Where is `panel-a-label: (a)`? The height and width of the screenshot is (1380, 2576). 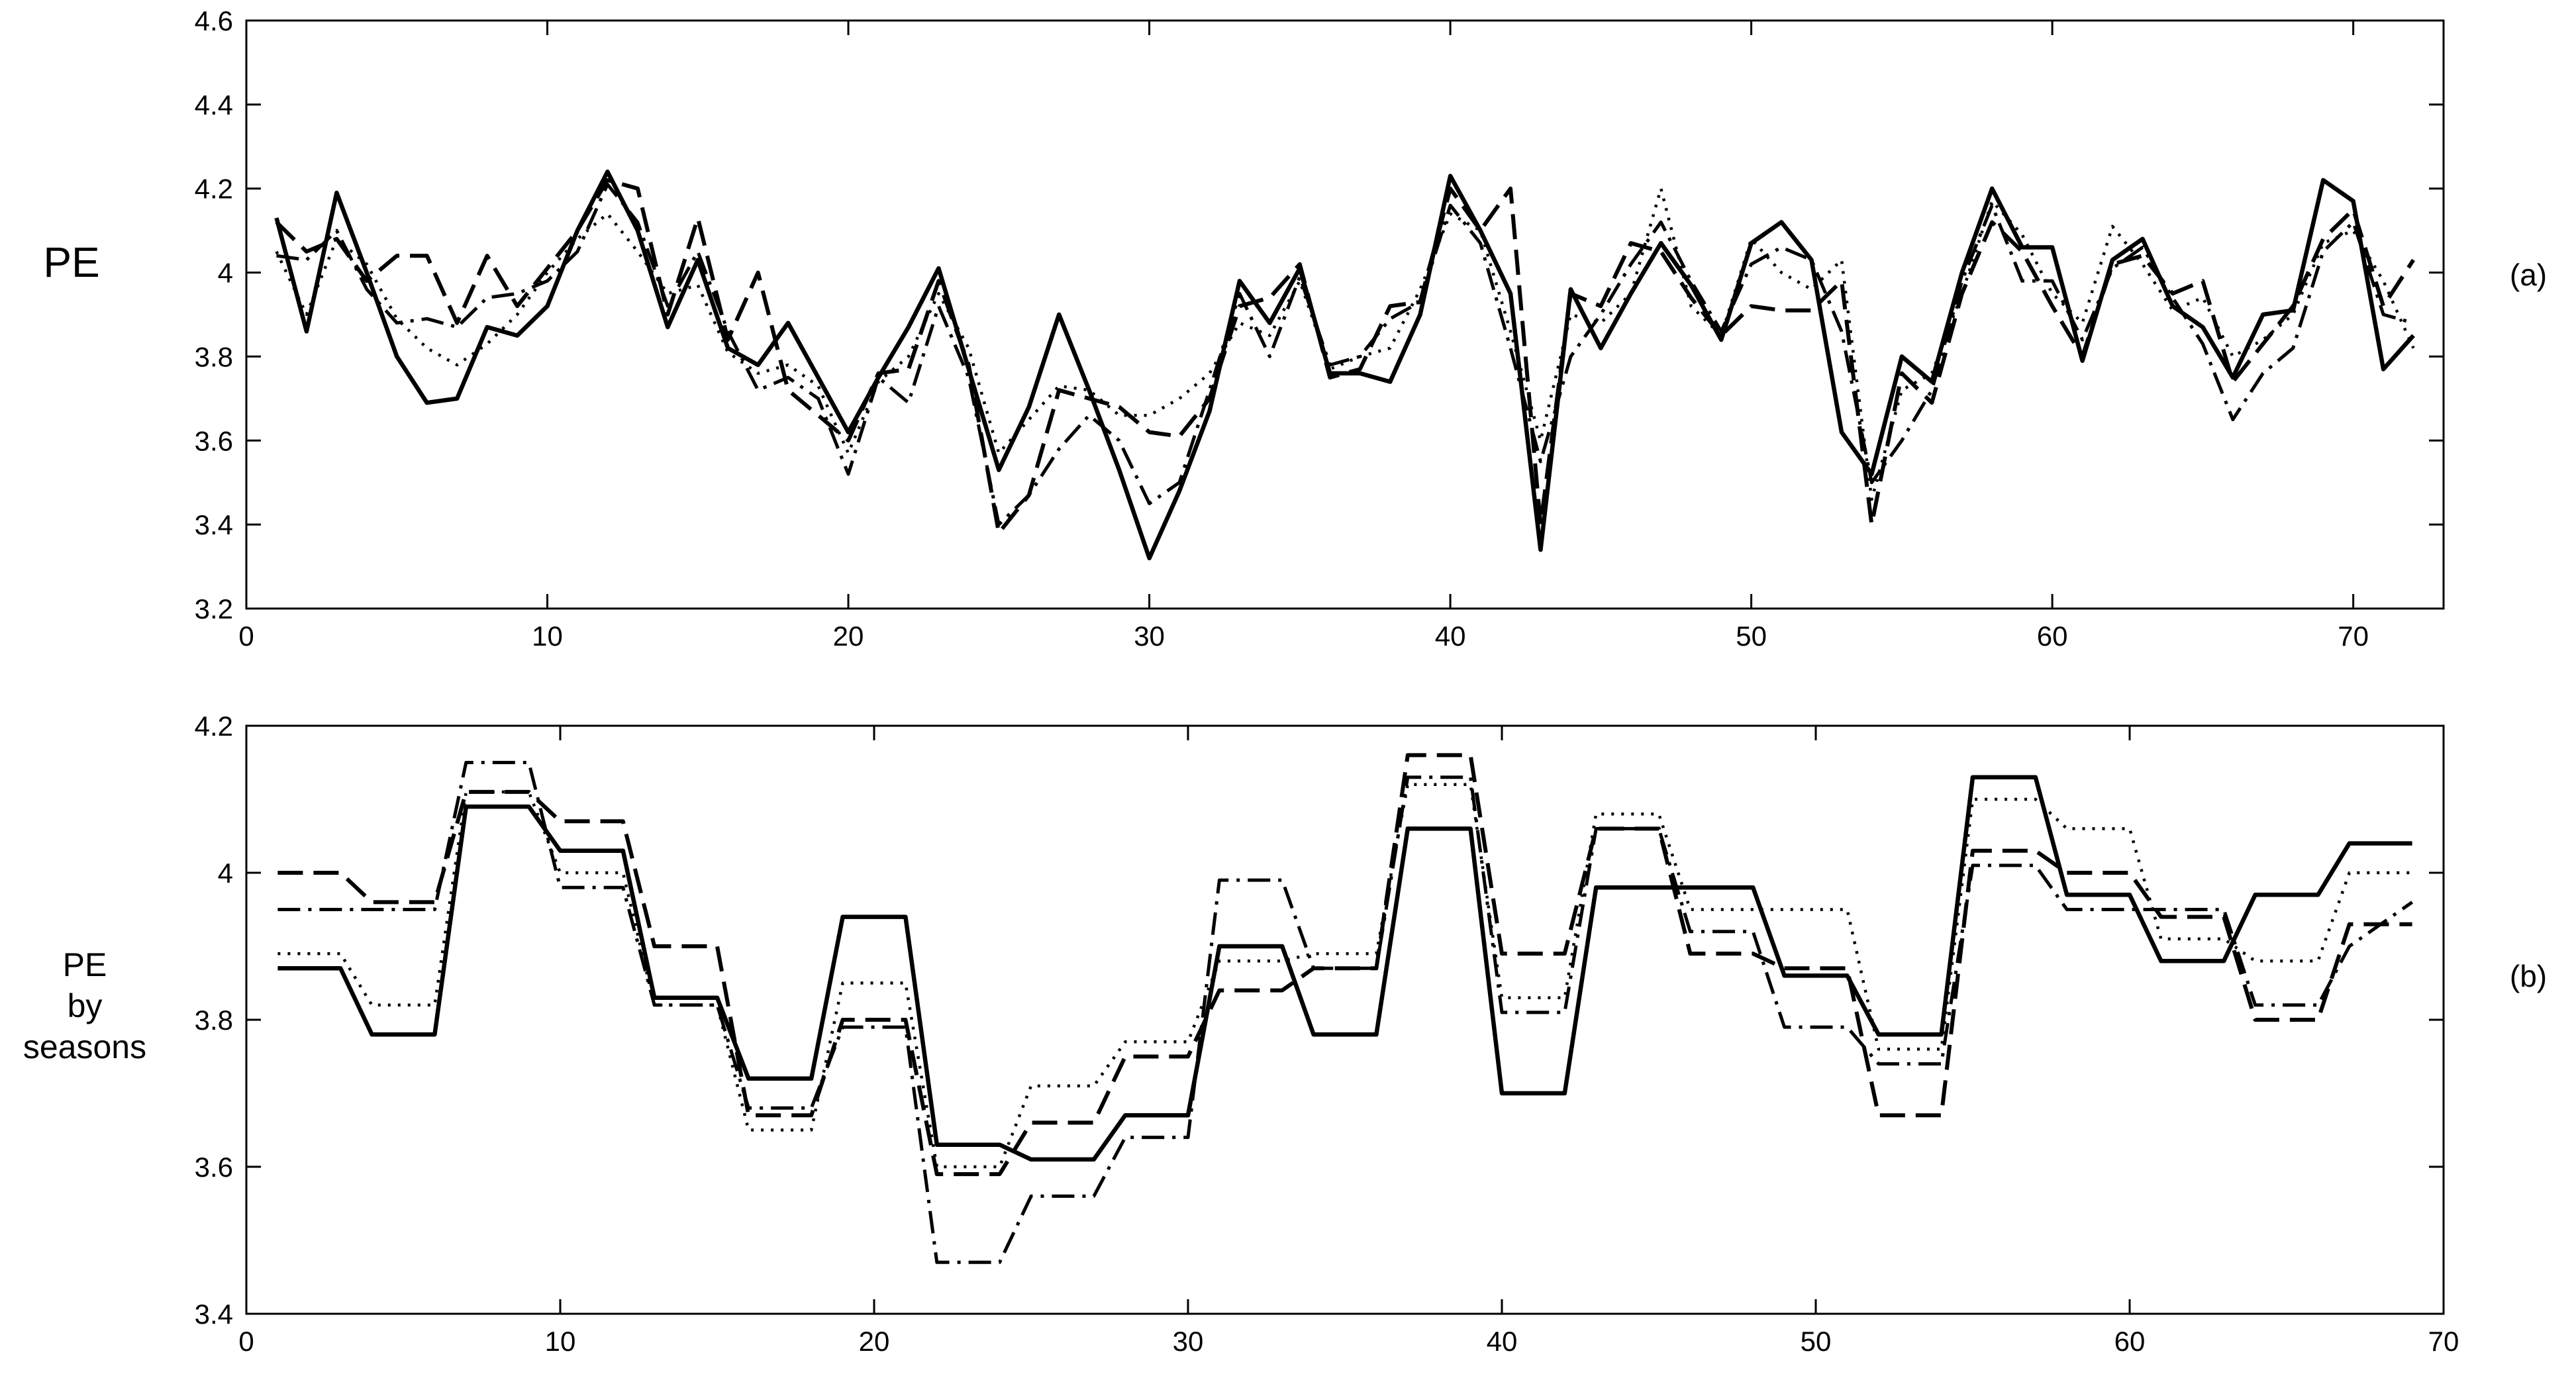 panel-a-label: (a) is located at coordinates (2528, 275).